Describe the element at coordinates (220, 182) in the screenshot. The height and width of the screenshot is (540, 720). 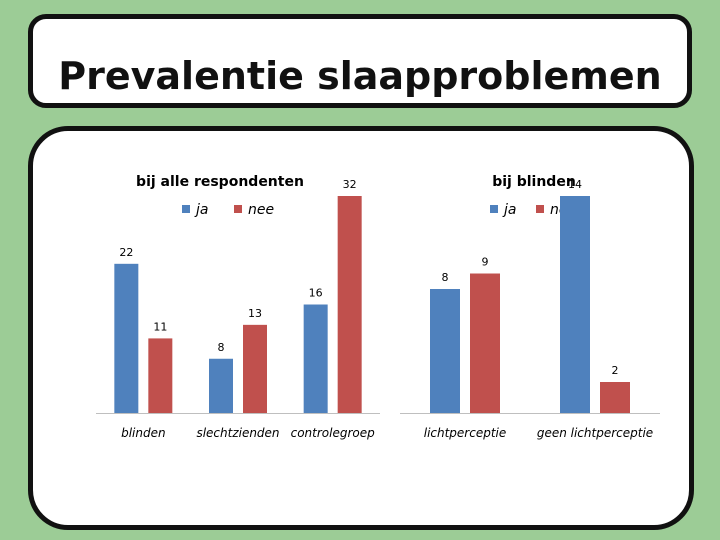
I see `chart-title: bij alle respondenten` at that location.